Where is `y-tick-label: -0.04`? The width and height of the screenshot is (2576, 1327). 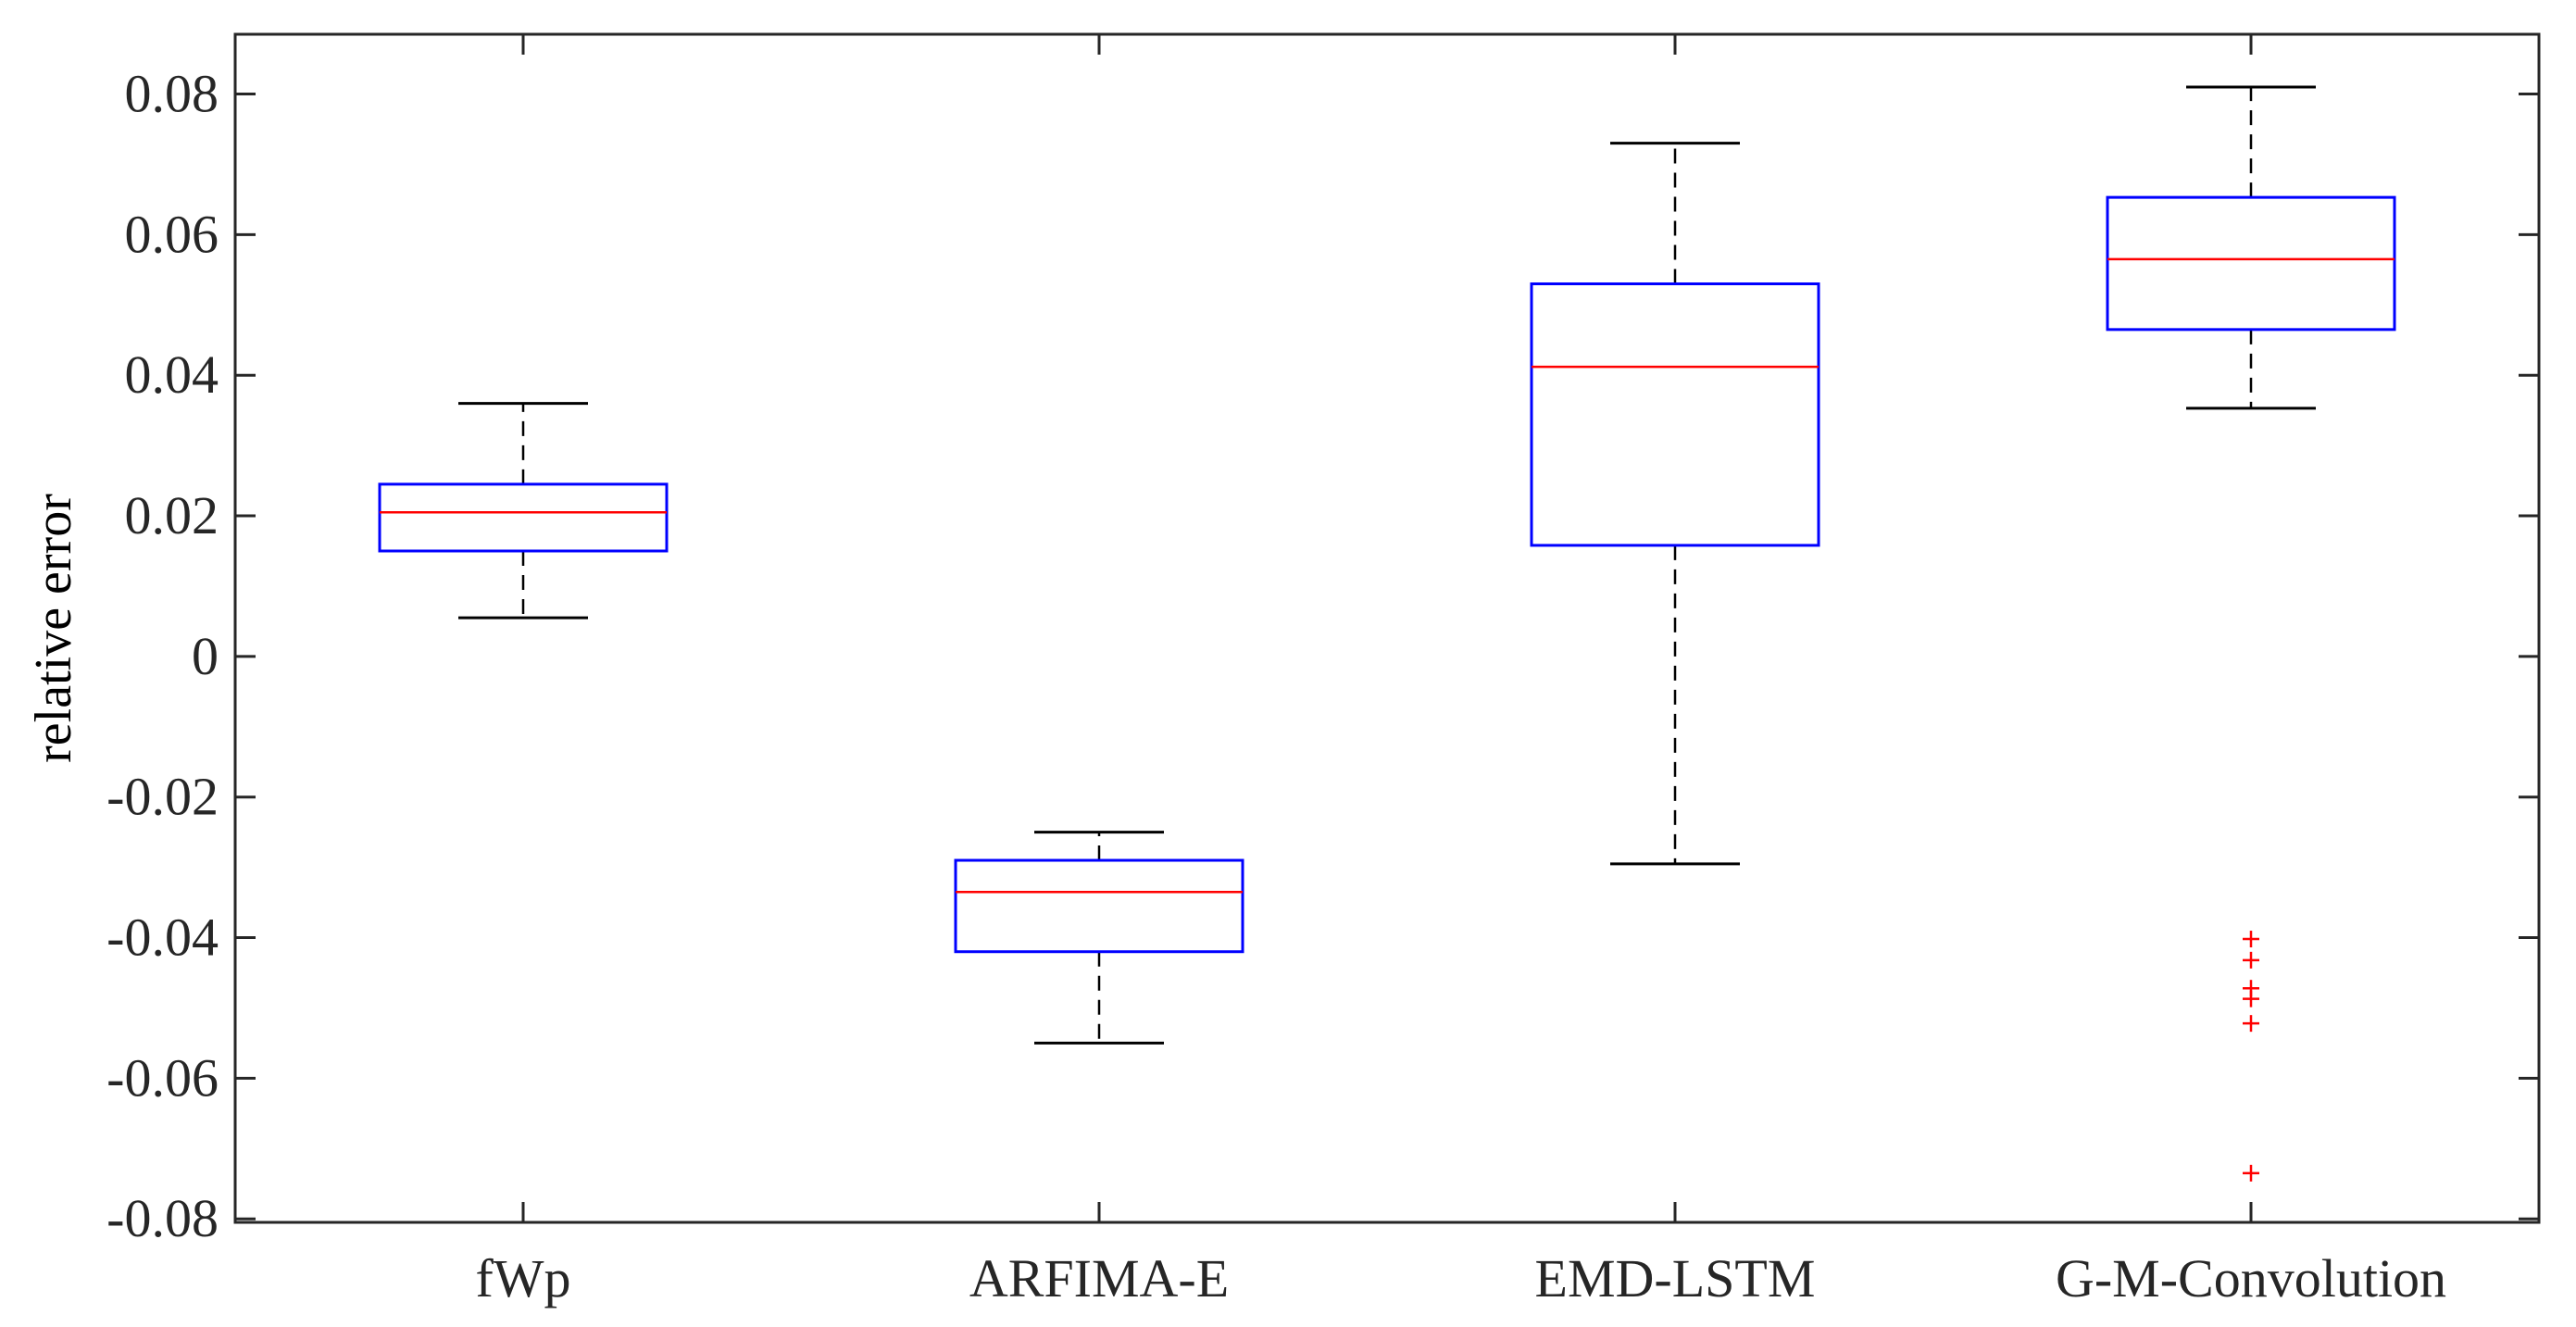
y-tick-label: -0.04 is located at coordinates (163, 938).